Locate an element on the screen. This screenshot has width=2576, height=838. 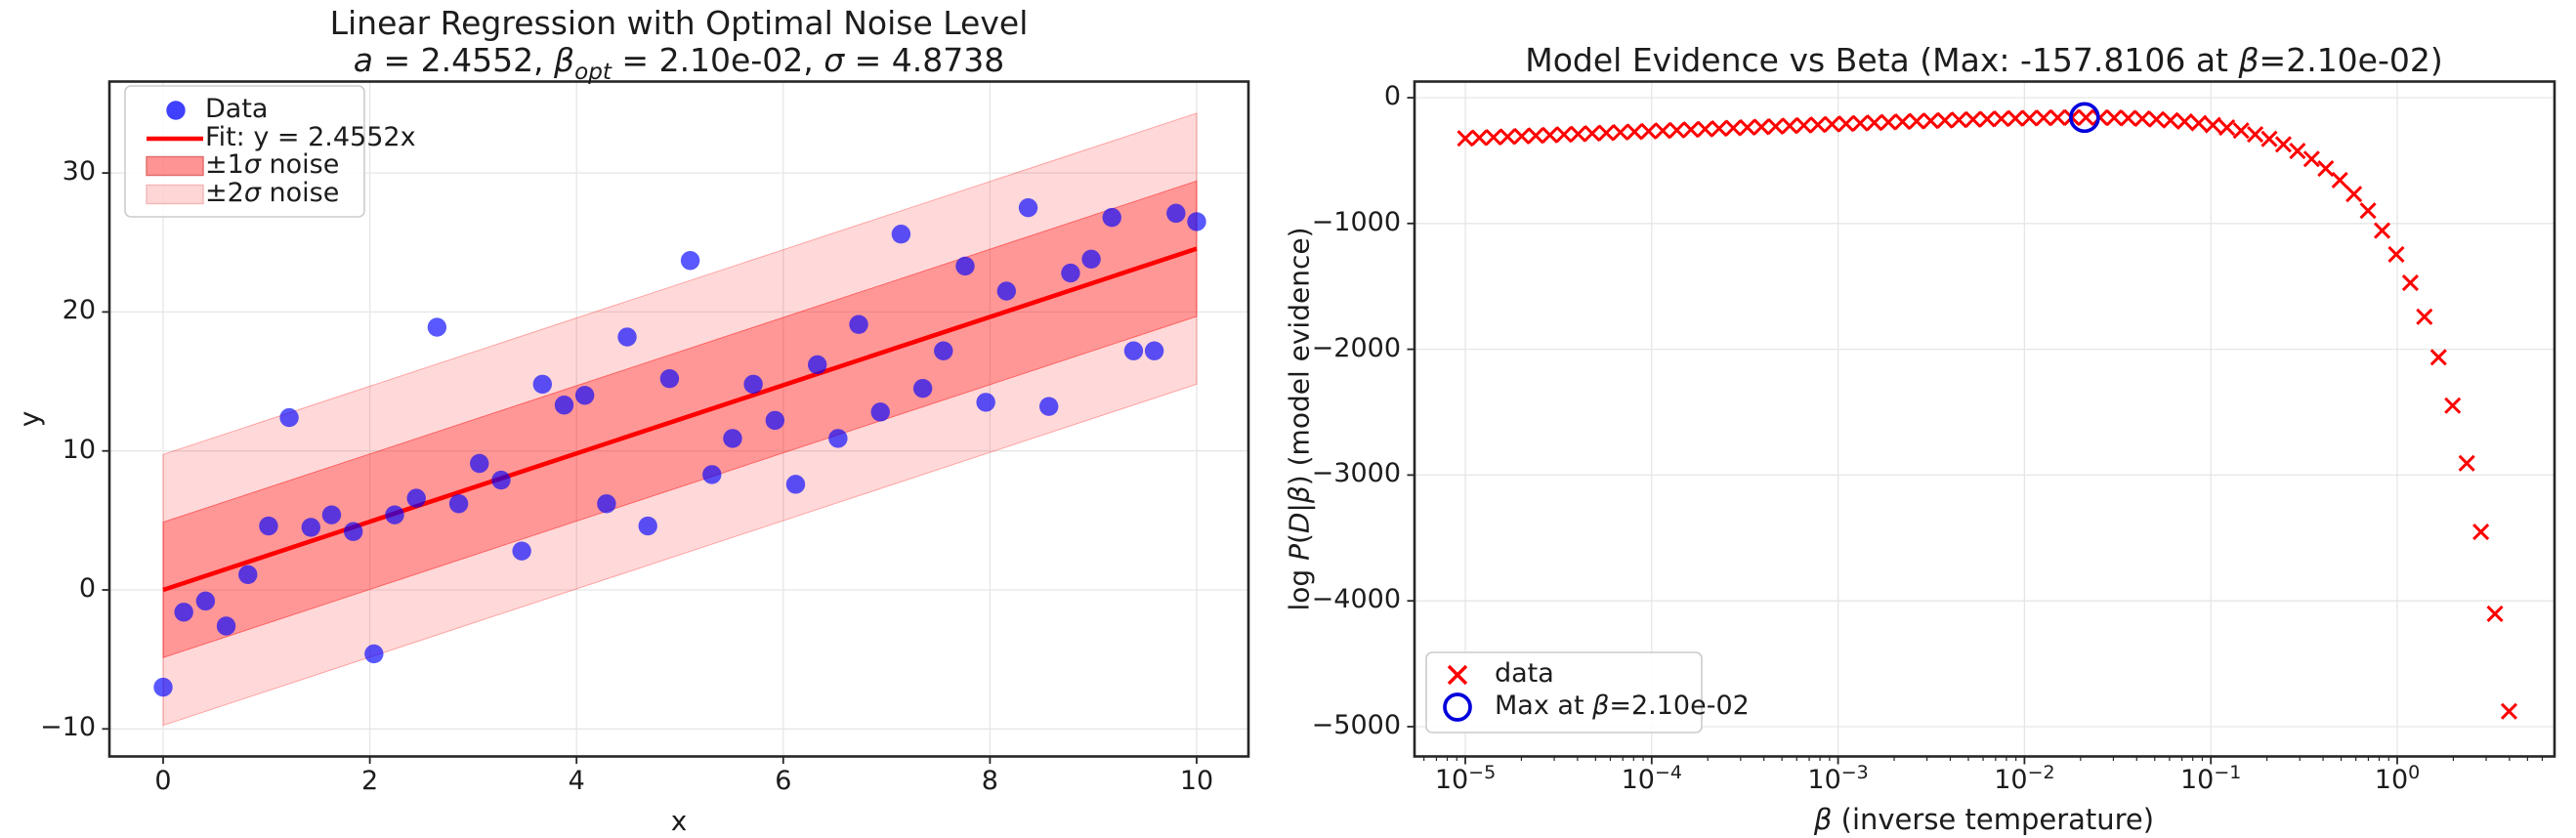
right-legend-box is located at coordinates (1564, 692).